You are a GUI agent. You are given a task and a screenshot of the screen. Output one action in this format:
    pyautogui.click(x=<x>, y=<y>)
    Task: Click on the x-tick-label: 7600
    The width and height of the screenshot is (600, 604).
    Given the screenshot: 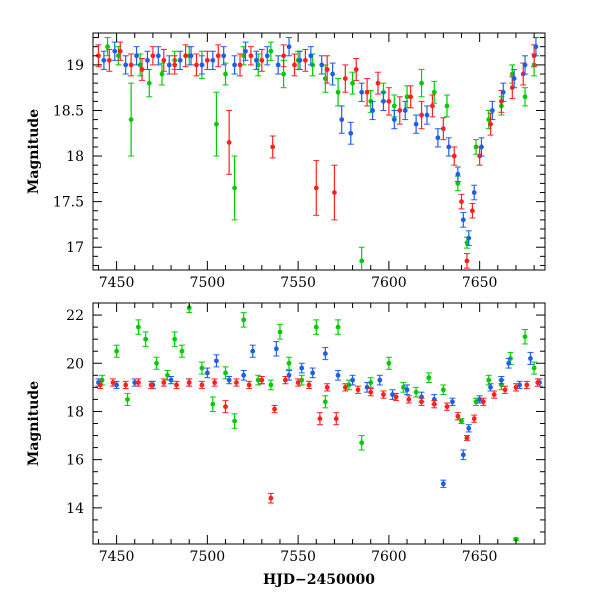 What is the action you would take?
    pyautogui.click(x=389, y=557)
    